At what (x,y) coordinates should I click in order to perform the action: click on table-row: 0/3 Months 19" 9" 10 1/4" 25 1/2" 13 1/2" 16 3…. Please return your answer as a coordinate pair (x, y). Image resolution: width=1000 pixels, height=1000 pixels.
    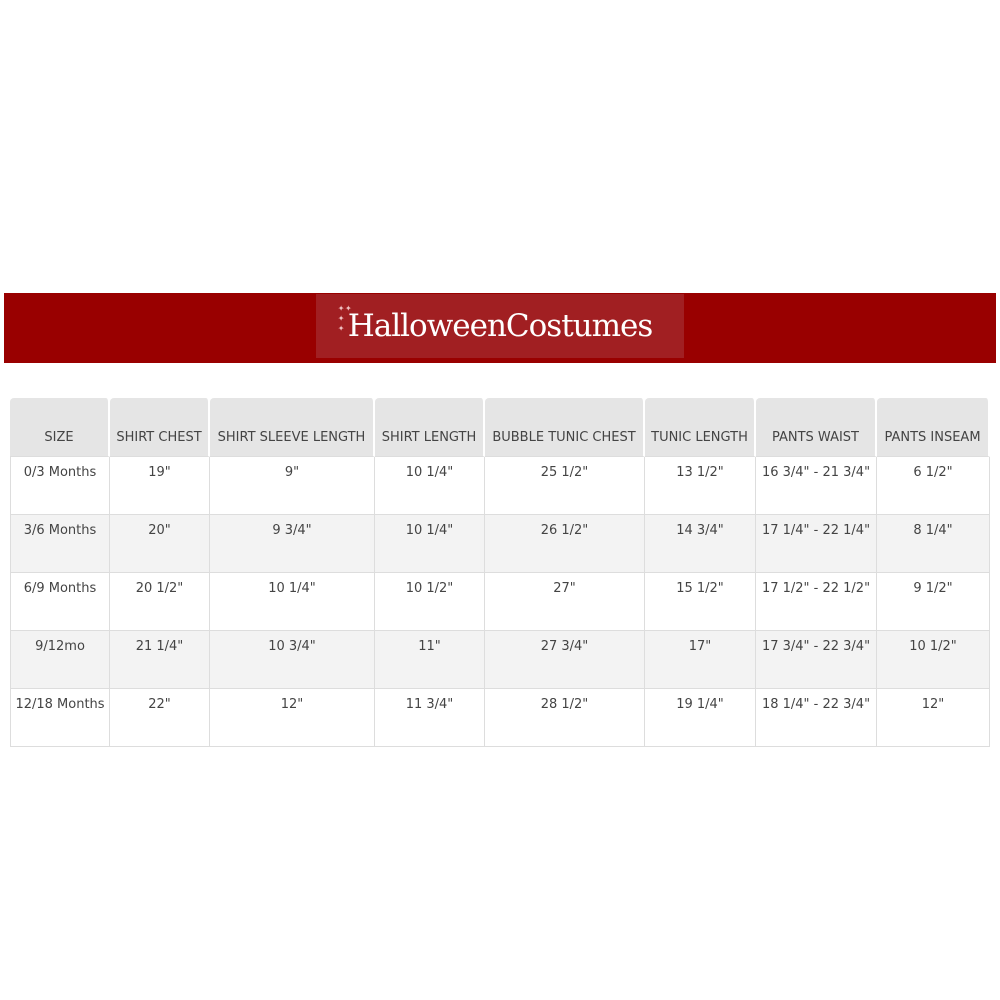
    Looking at the image, I should click on (500, 486).